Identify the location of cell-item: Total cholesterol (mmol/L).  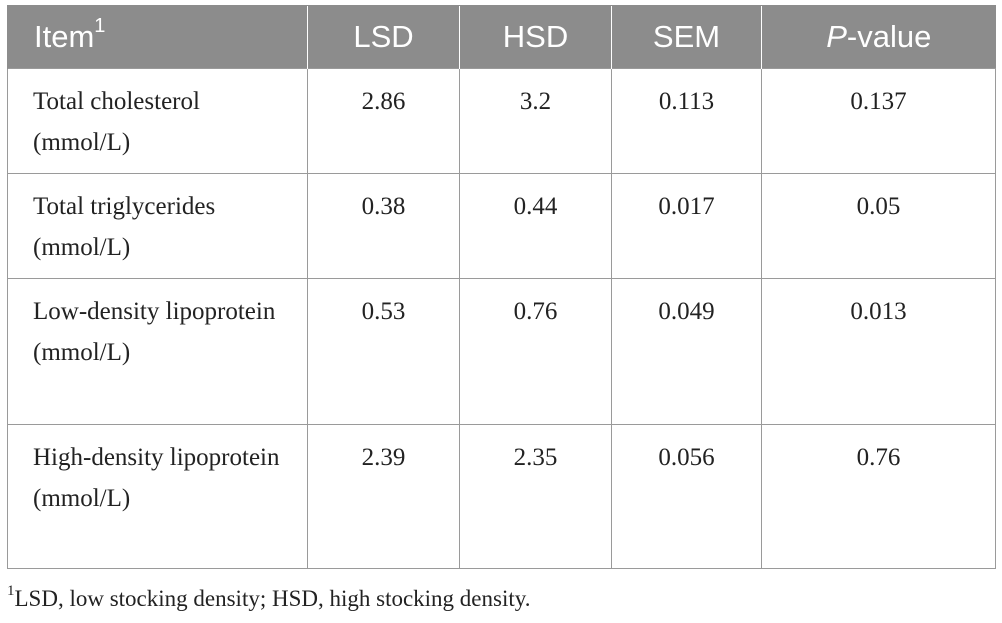
(157, 121).